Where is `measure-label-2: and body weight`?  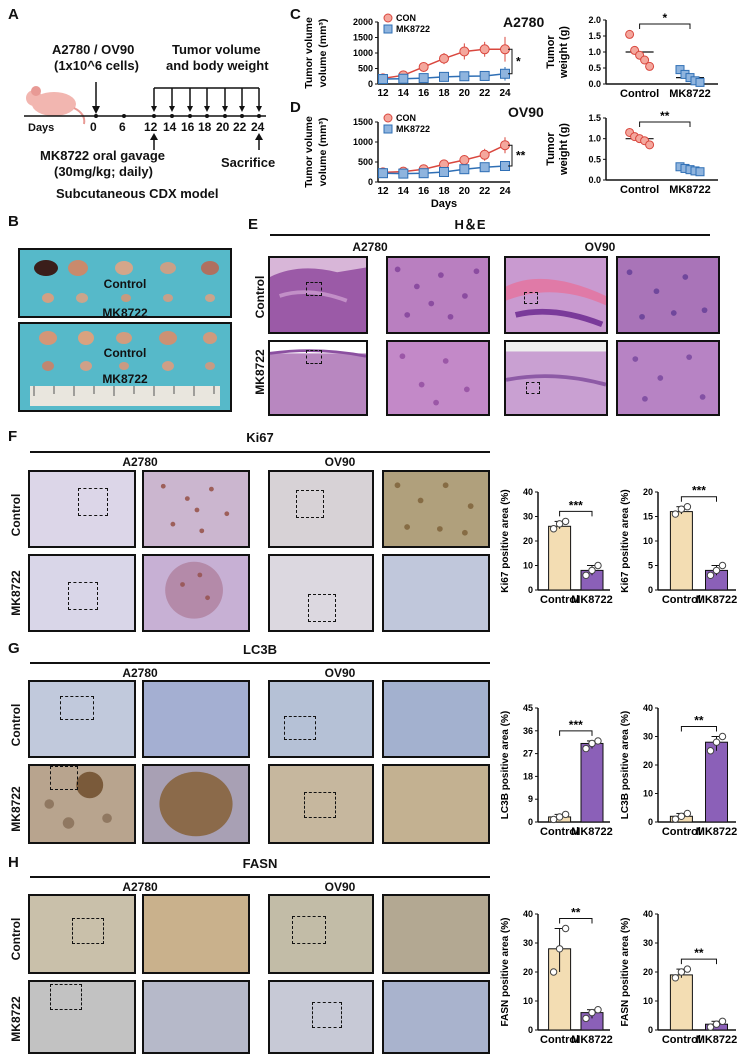
measure-label-2: and body weight is located at coordinates (217, 65).